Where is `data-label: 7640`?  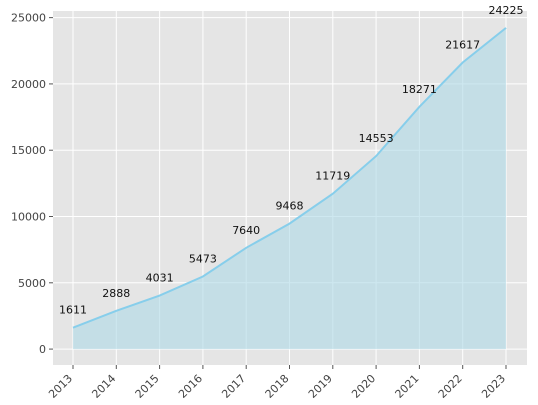
data-label: 7640 is located at coordinates (246, 230).